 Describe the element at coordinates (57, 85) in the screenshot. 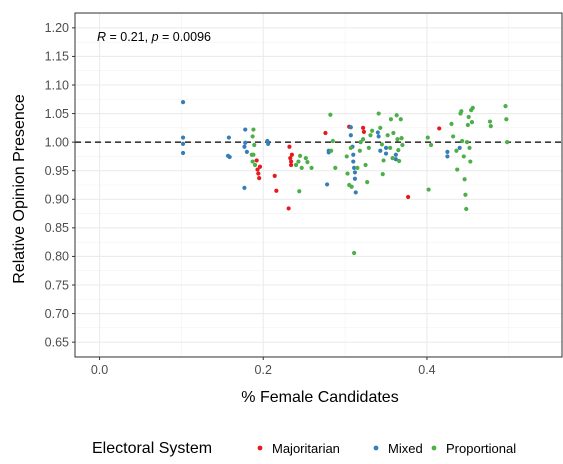

I see `y-tick-label: 1.10` at that location.